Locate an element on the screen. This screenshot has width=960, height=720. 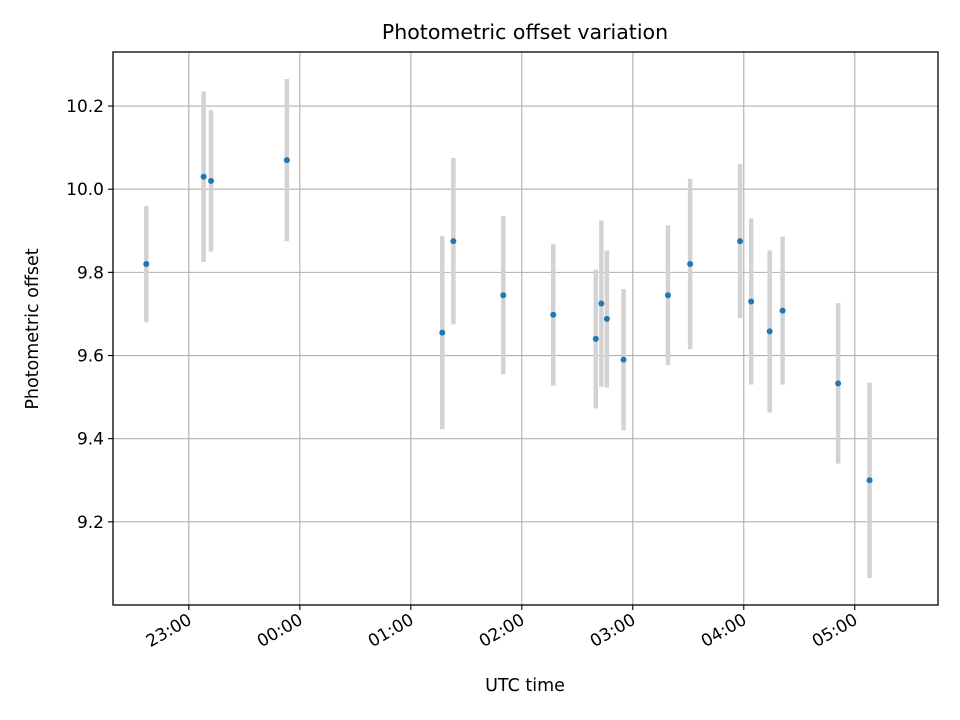
y-tick-label: 10.2 is located at coordinates (85, 107).